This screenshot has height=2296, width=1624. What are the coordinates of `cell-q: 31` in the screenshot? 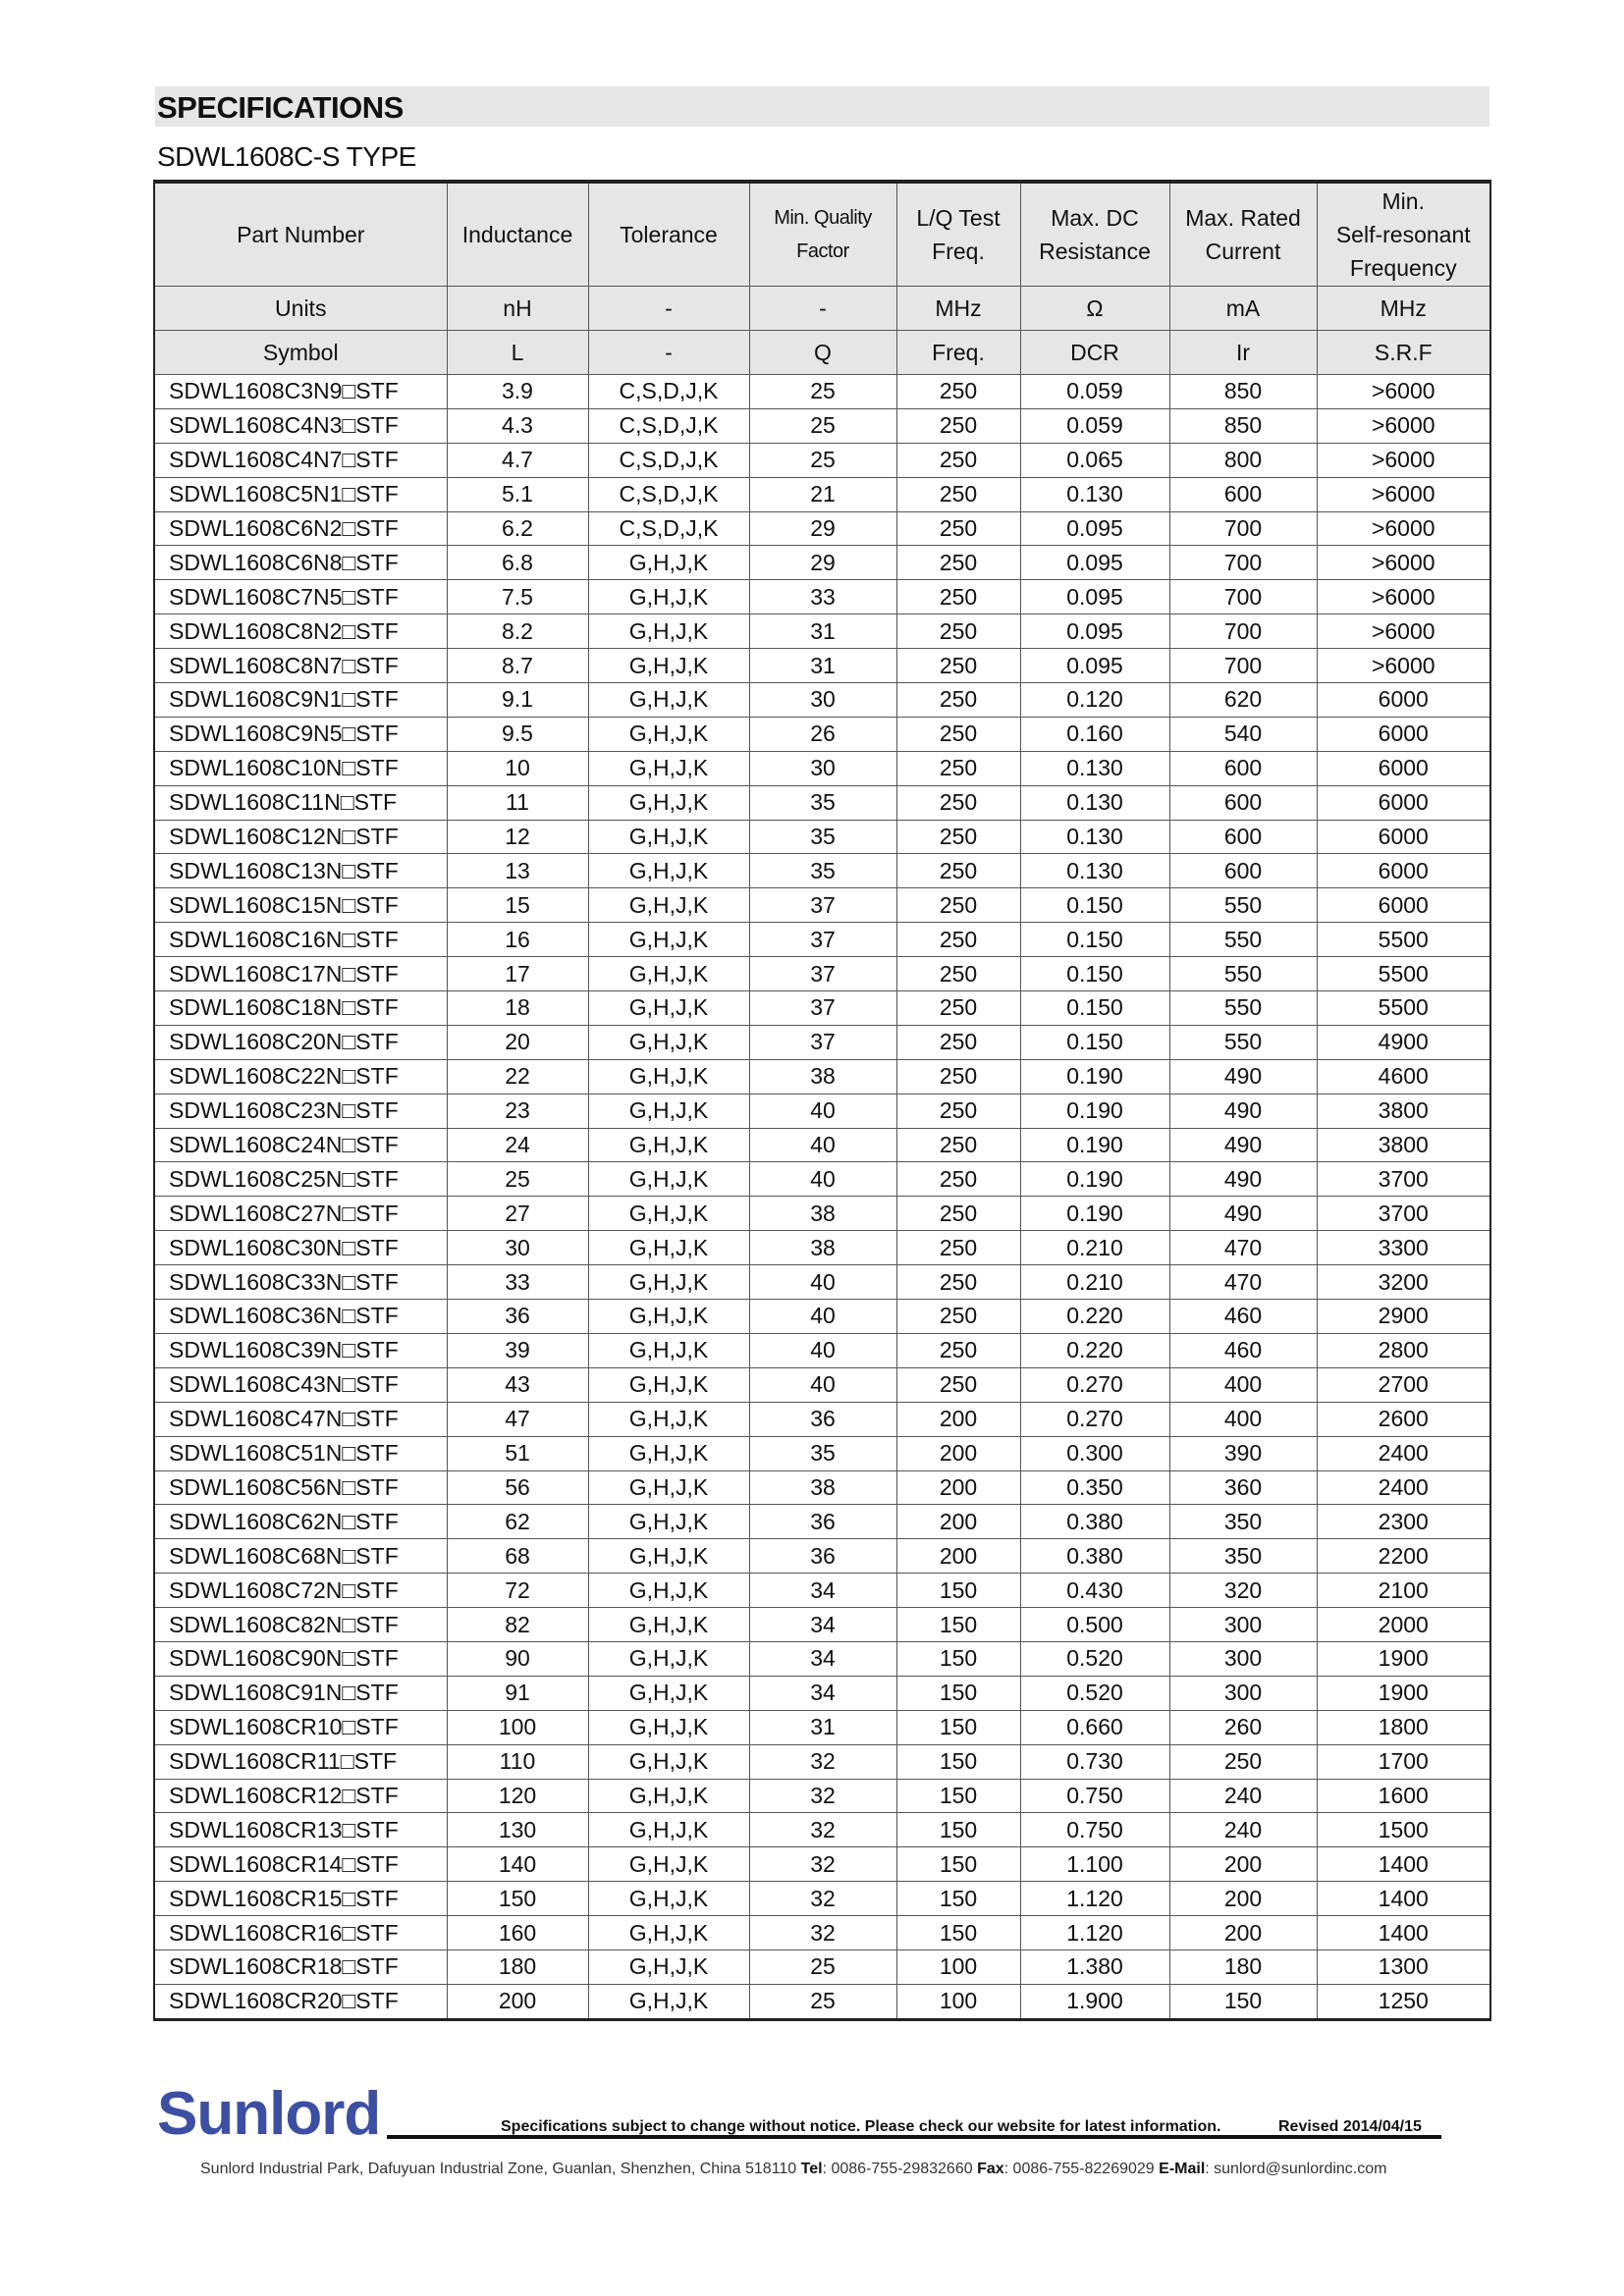 It's located at (822, 666).